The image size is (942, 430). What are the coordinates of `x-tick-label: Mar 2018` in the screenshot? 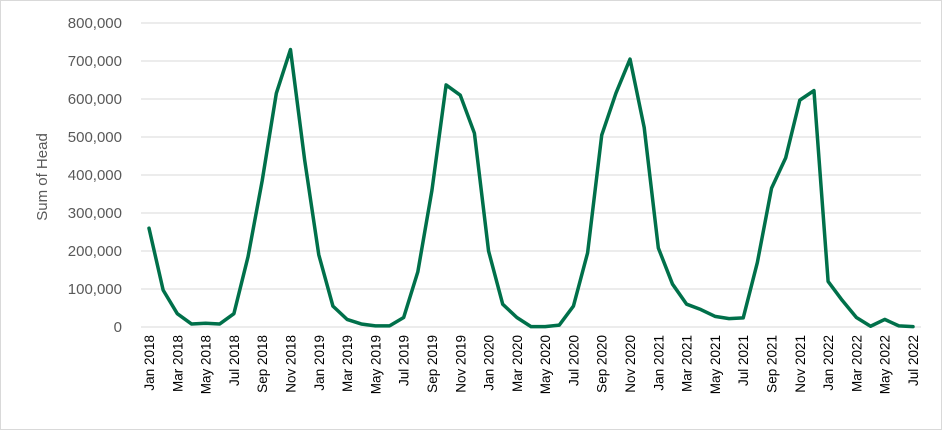 It's located at (177, 363).